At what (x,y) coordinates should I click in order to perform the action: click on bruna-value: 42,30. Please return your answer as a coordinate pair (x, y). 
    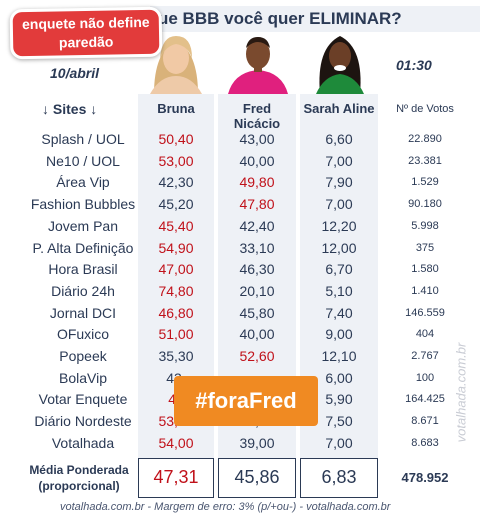
    Looking at the image, I should click on (176, 182).